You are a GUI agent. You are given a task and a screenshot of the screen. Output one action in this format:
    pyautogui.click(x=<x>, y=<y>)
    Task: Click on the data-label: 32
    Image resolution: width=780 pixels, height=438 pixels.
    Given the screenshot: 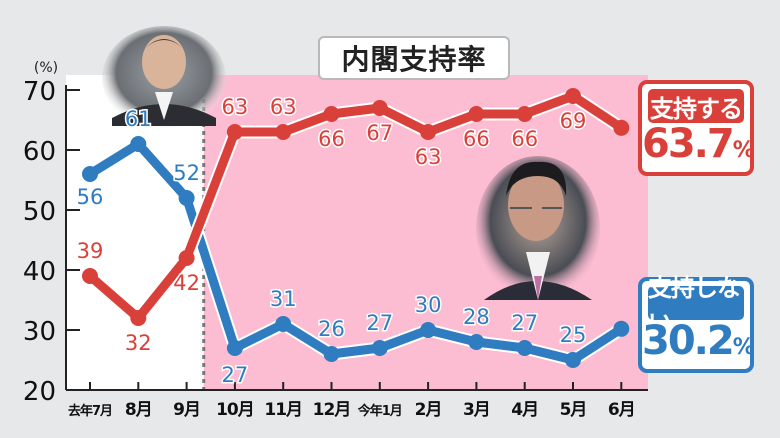 What is the action you would take?
    pyautogui.click(x=138, y=343)
    